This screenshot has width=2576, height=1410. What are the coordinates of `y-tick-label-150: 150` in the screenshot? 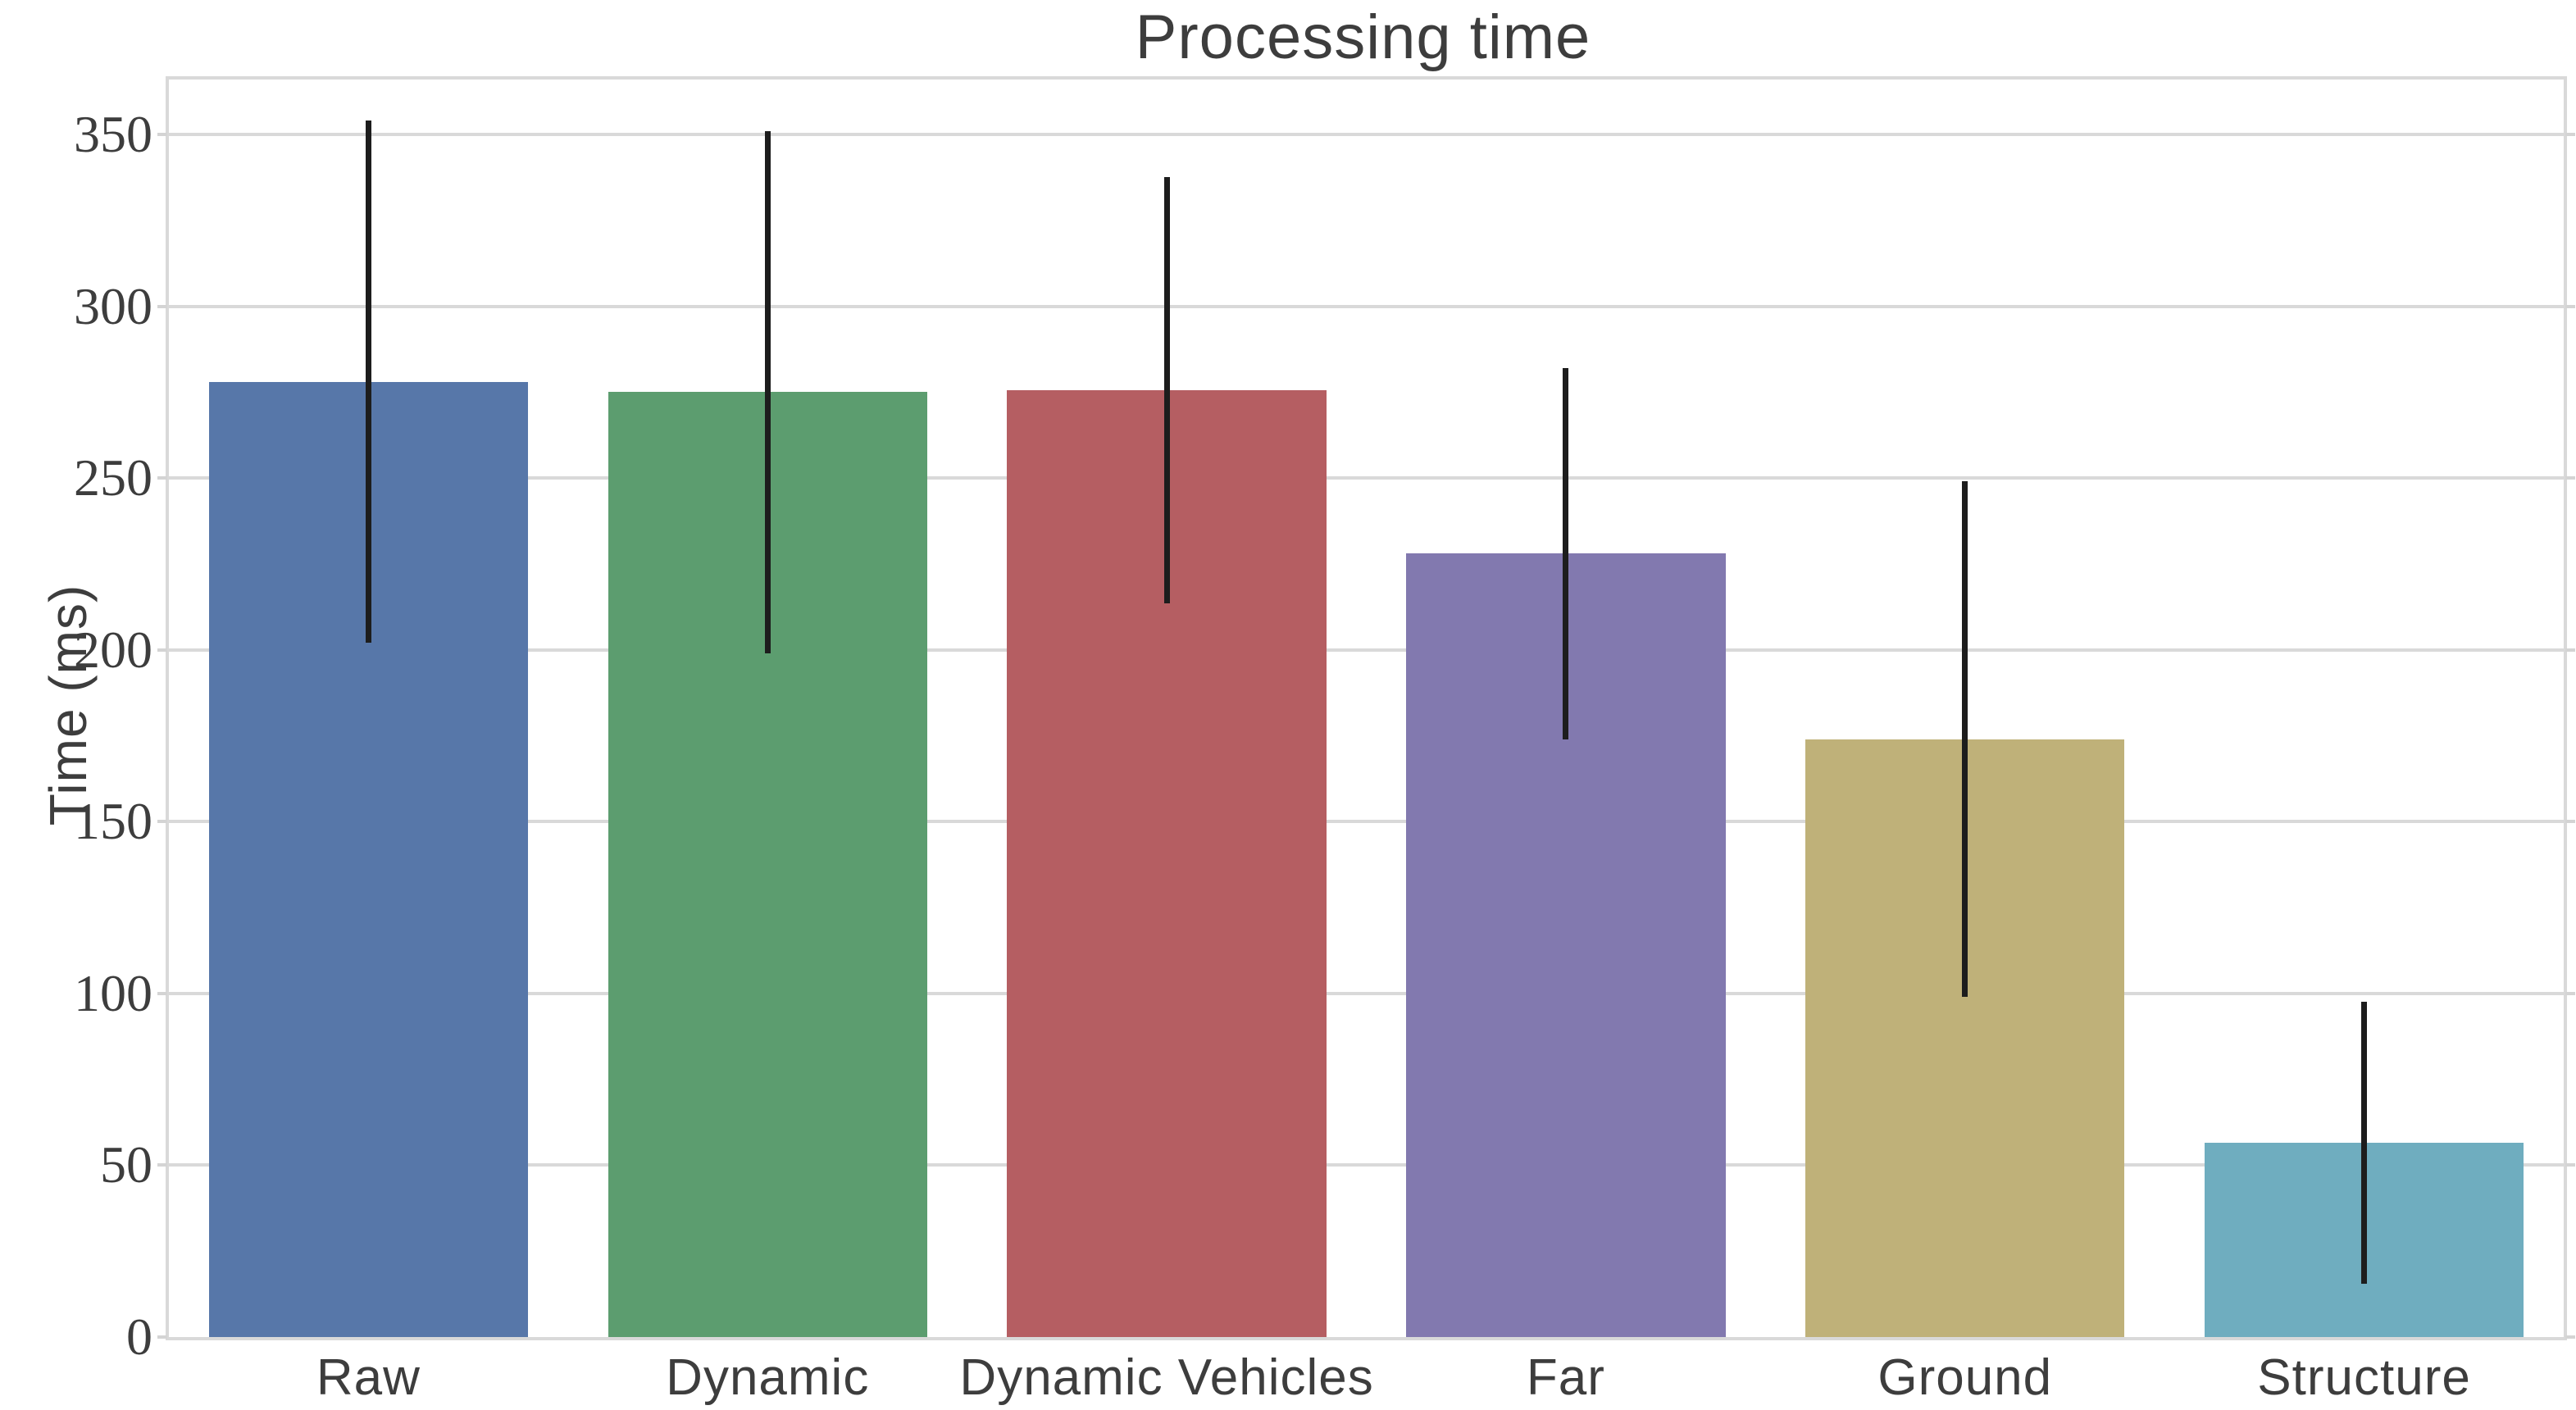 It's located at (113, 821).